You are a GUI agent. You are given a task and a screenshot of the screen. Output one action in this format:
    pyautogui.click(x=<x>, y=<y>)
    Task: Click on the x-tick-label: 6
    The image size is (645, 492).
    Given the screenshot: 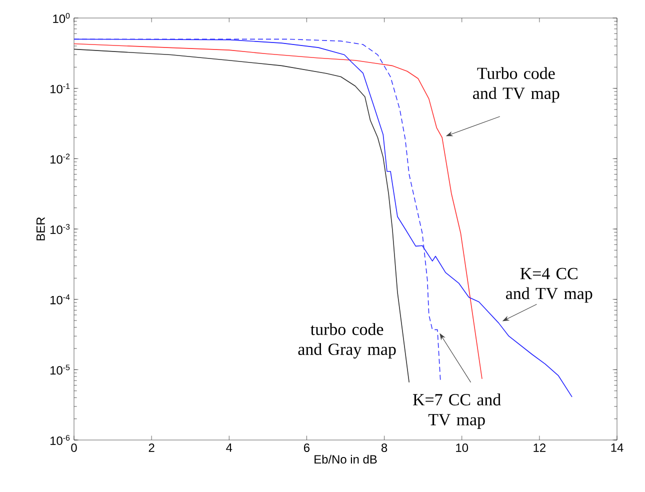 What is the action you would take?
    pyautogui.click(x=307, y=448)
    